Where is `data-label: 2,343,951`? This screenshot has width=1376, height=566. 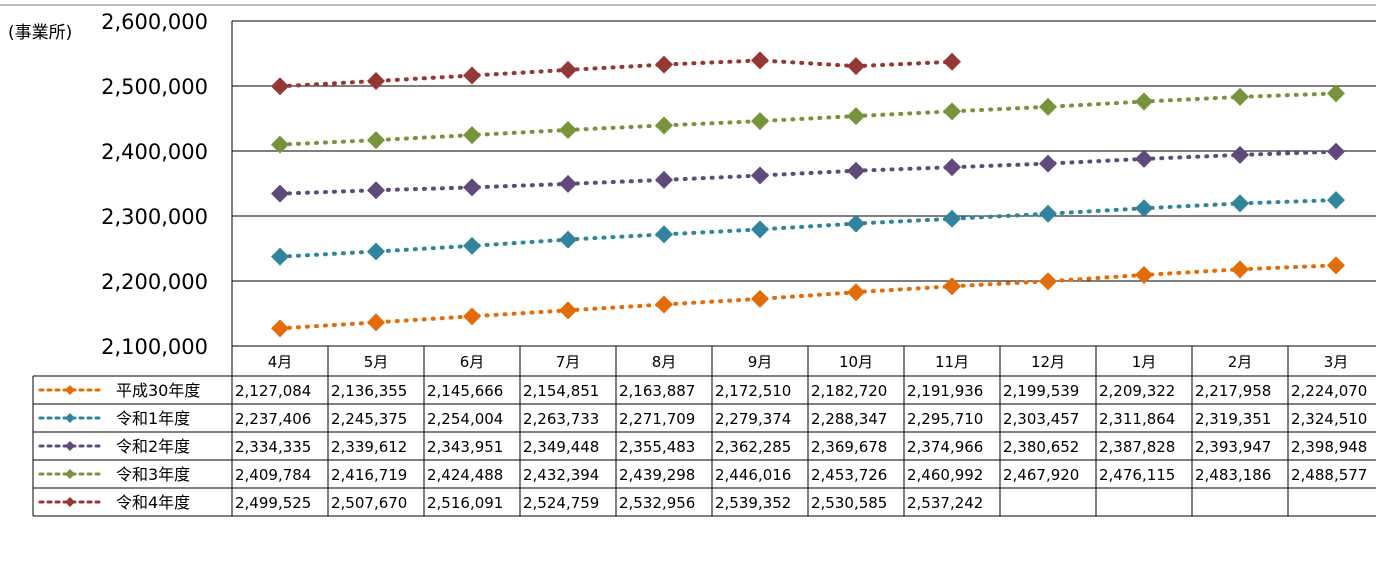
data-label: 2,343,951 is located at coordinates (465, 447).